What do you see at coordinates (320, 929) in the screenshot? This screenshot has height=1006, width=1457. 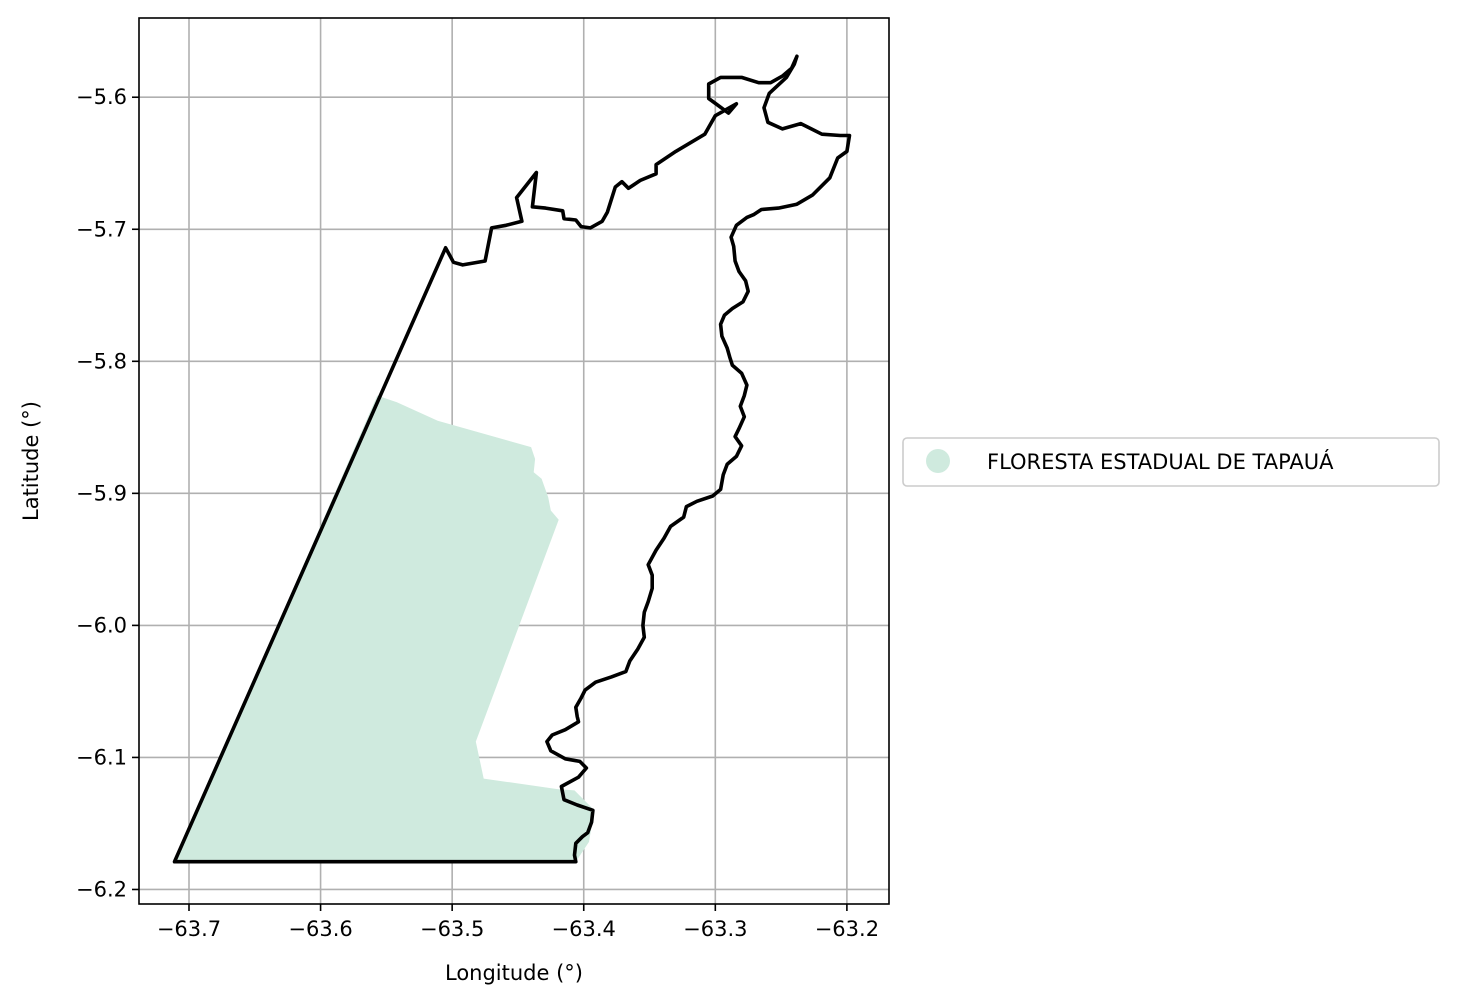 I see `x-tick-label: −63.6` at bounding box center [320, 929].